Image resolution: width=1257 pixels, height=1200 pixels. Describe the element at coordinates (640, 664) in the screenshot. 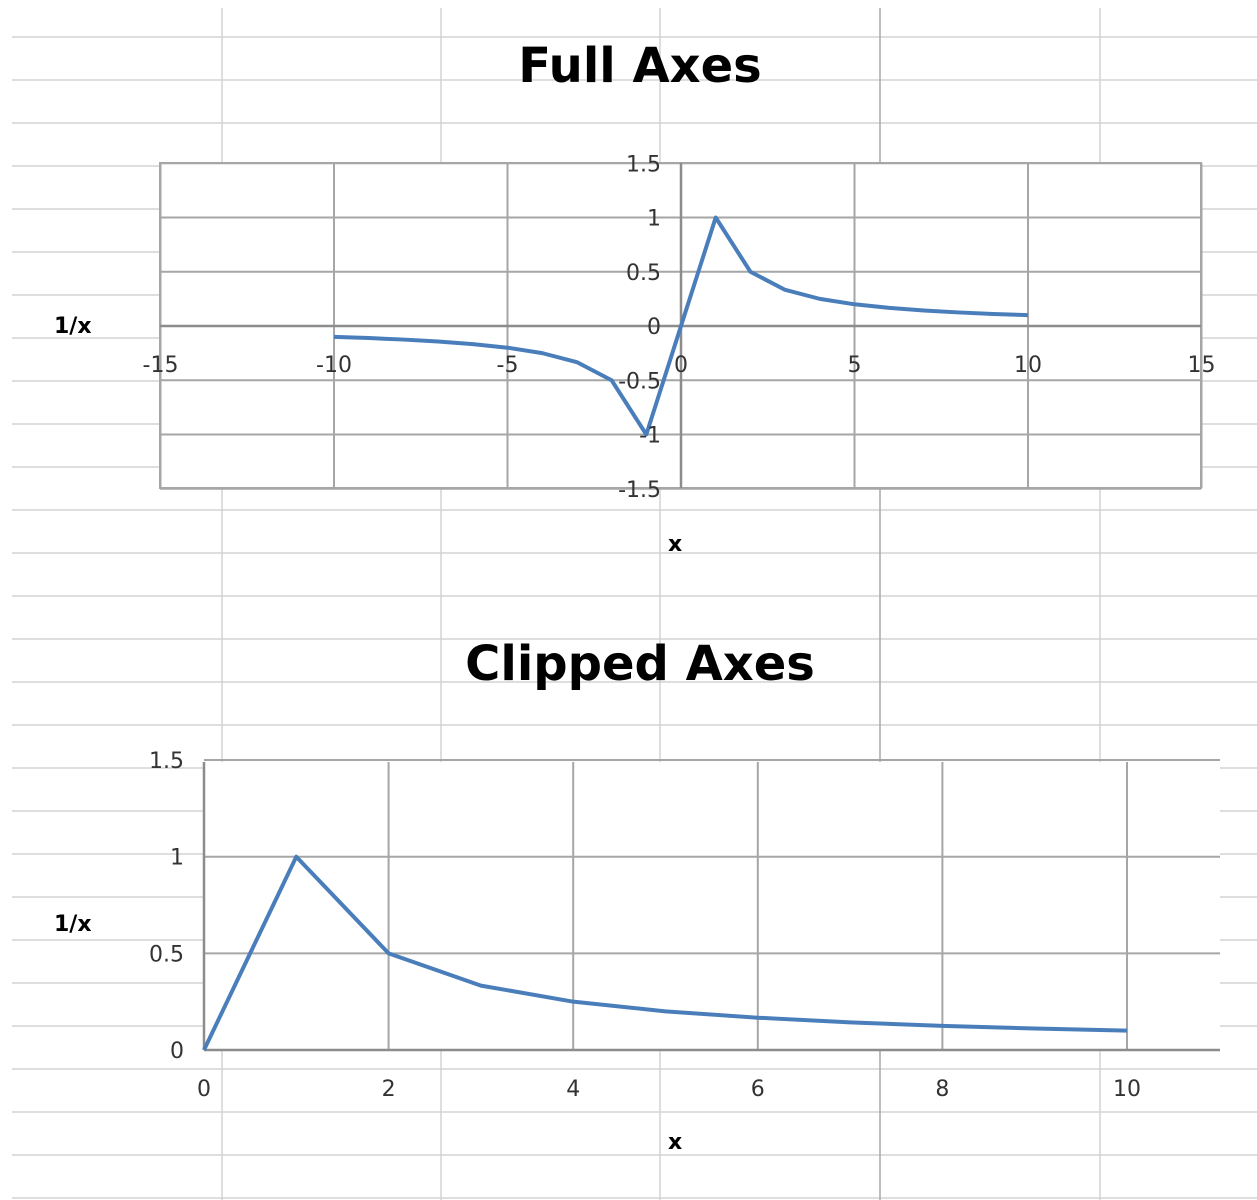

I see `chart-title: Clipped Axes` at that location.